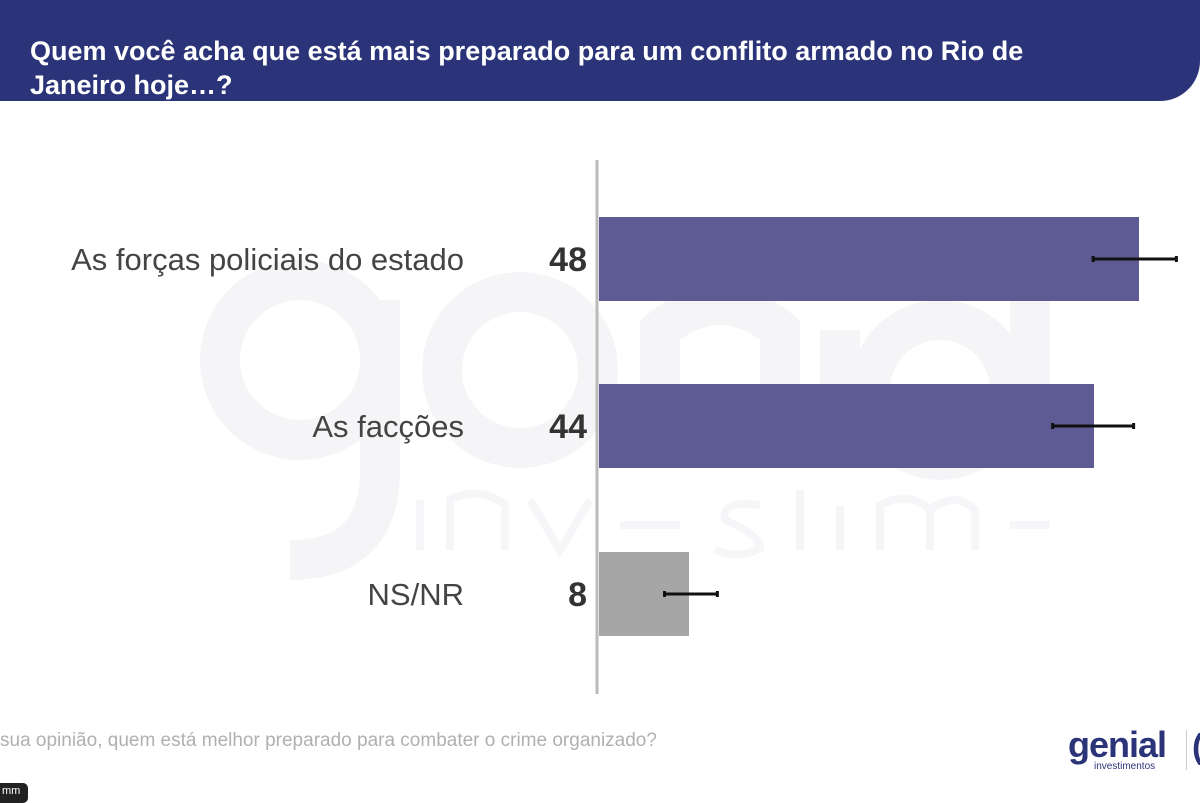 This screenshot has height=803, width=1200. I want to click on value-label: 8, so click(577, 595).